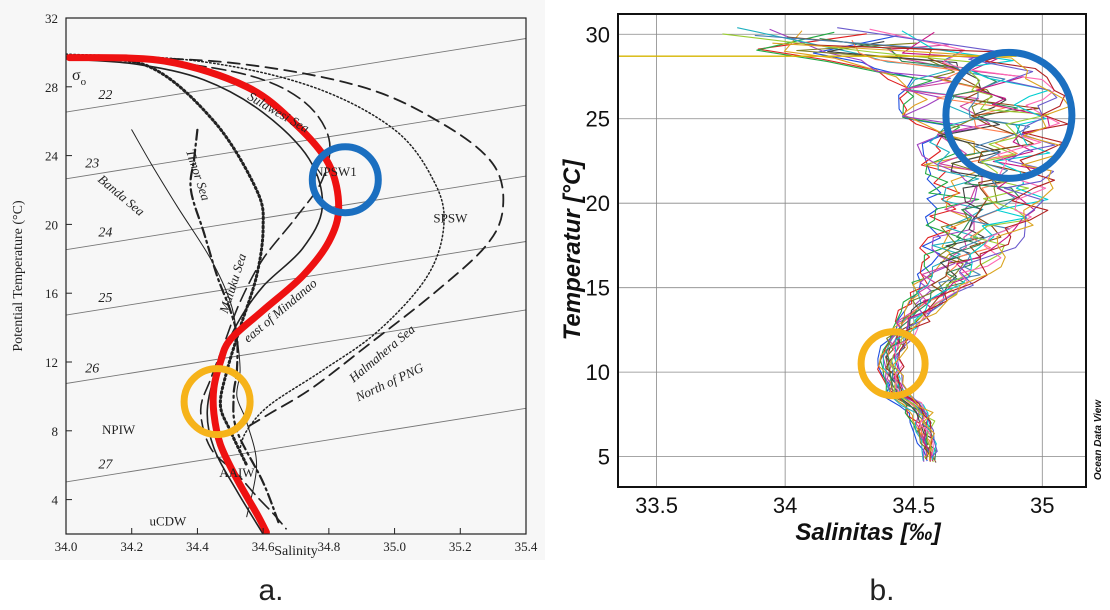 This screenshot has height=610, width=1110. What do you see at coordinates (868, 532) in the screenshot?
I see `panel-b-x-axis-title: Salinitas [‰]` at bounding box center [868, 532].